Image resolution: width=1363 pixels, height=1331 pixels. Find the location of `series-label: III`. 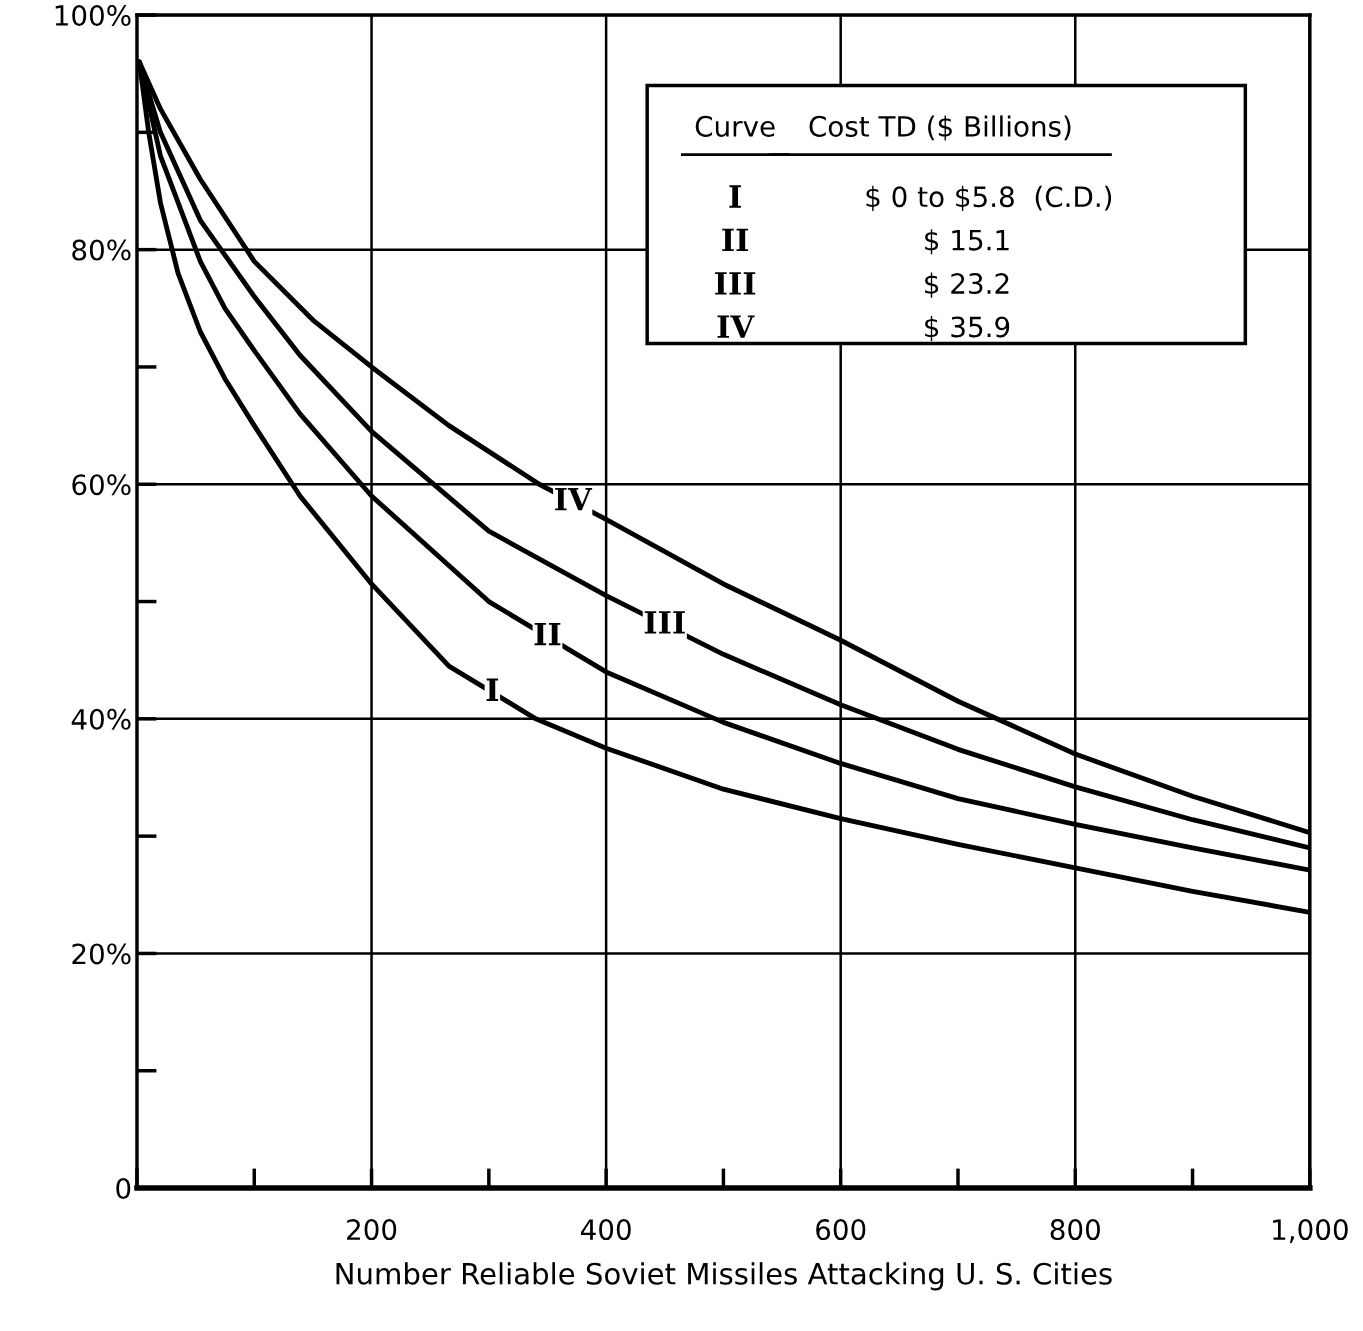

series-label: III is located at coordinates (664, 622).